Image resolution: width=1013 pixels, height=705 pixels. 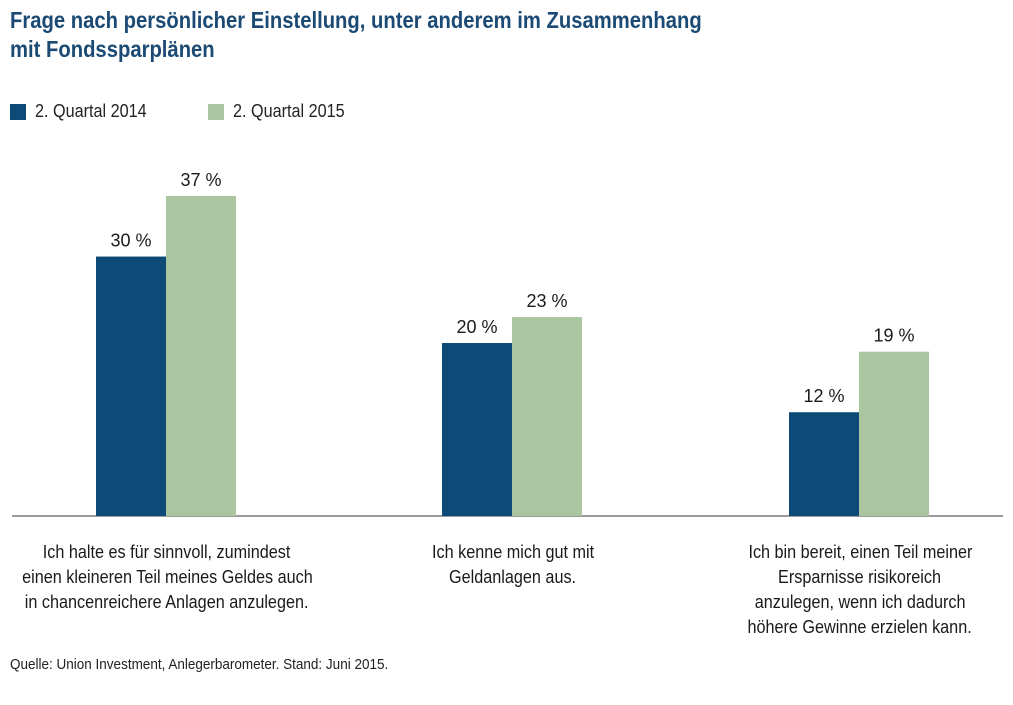 I want to click on value-label-2014-cat-2: 20 %, so click(x=476, y=327).